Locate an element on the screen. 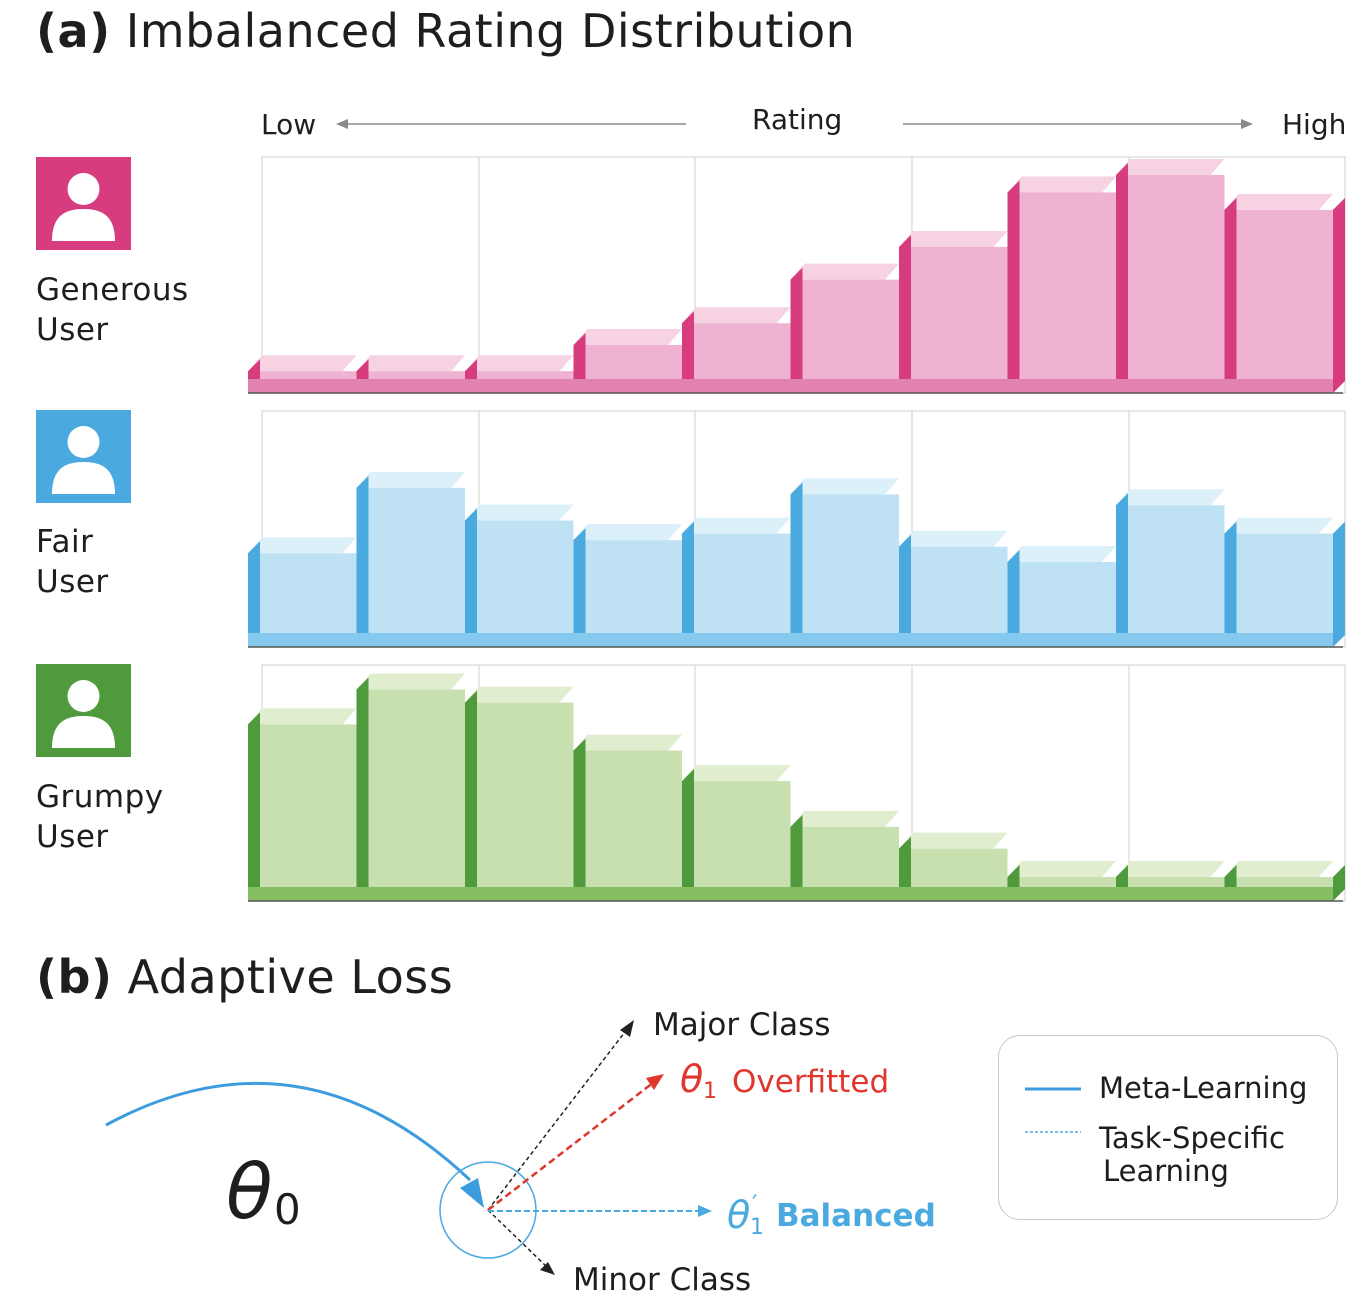  generous-bar-6-base is located at coordinates (844, 386).